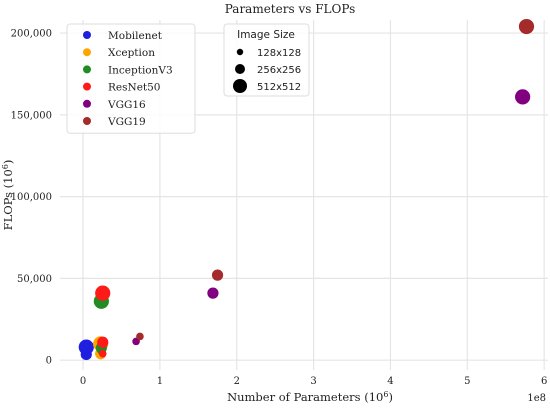  Describe the element at coordinates (279, 70) in the screenshot. I see `size-legend-entry: 256x256` at that location.